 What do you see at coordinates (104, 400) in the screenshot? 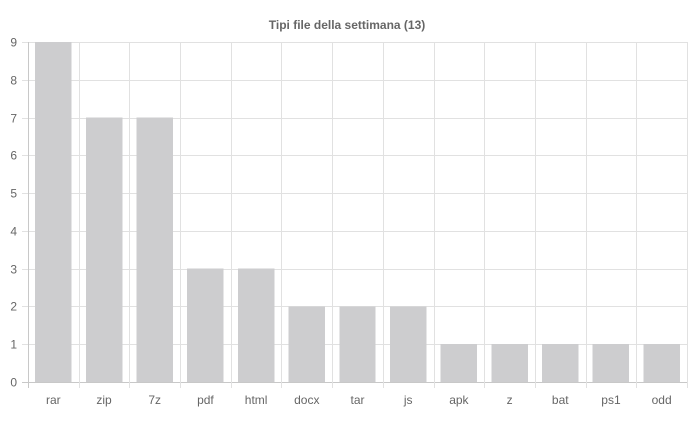
I see `x-tick-label: zip` at bounding box center [104, 400].